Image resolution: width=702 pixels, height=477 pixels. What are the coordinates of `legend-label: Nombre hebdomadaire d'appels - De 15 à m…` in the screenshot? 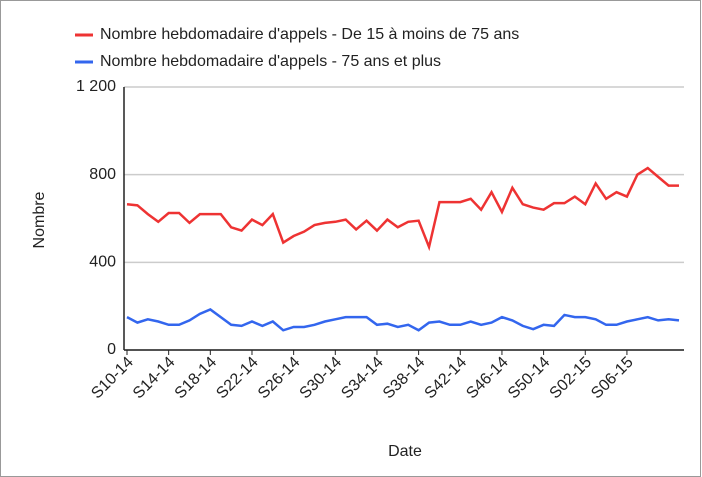 It's located at (309, 34).